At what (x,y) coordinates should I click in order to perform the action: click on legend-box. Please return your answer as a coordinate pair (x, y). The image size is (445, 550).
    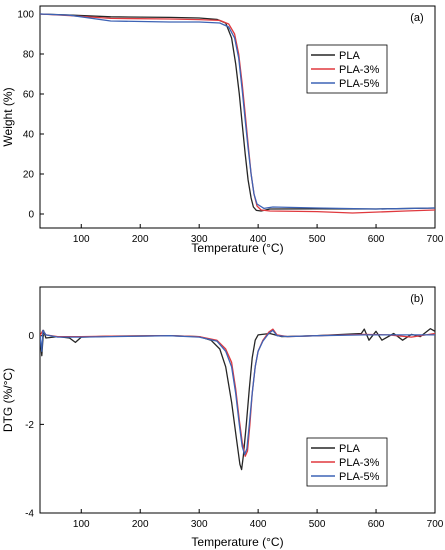
    Looking at the image, I should click on (347, 69).